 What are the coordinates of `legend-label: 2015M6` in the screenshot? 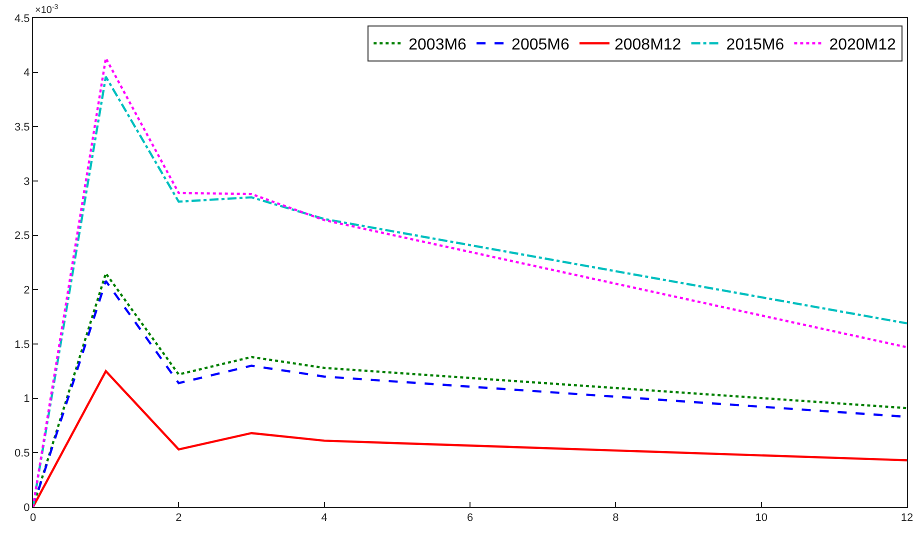 It's located at (755, 45).